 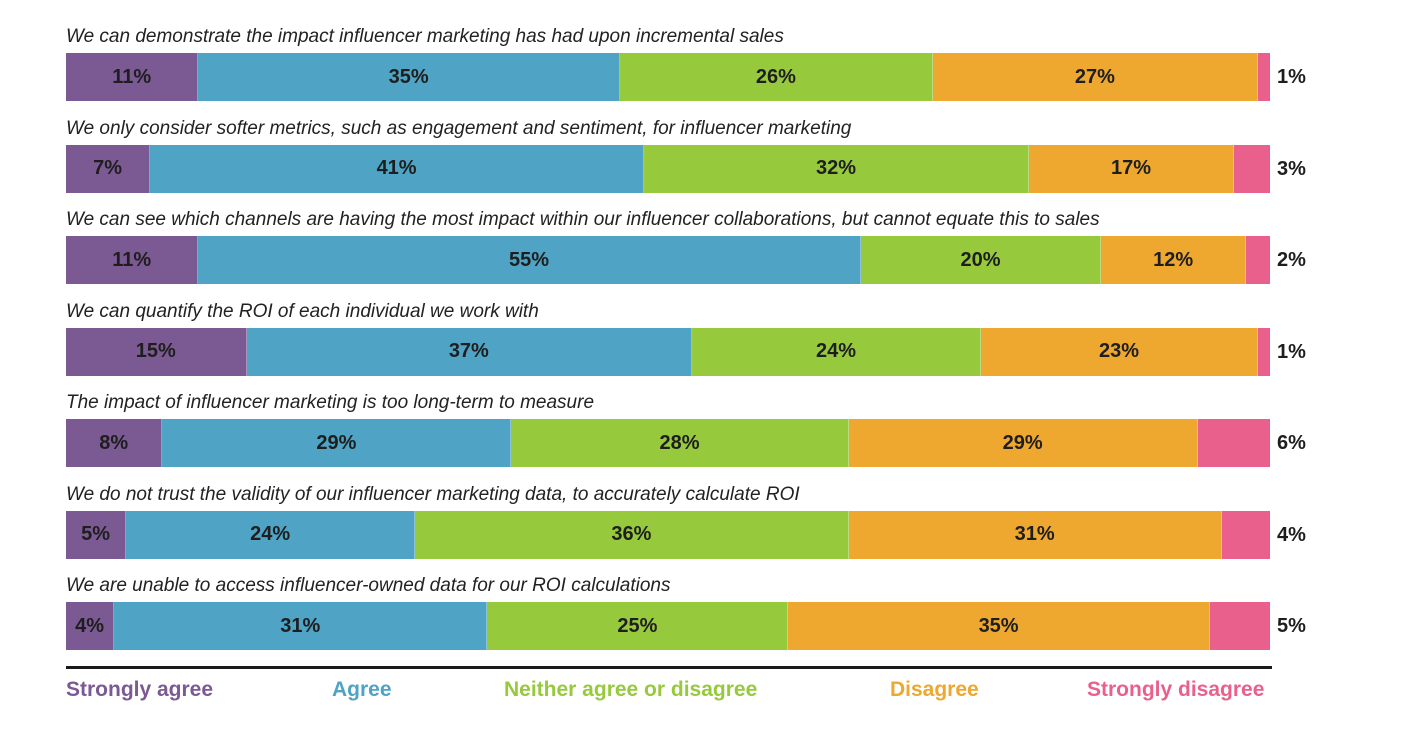 What do you see at coordinates (362, 689) in the screenshot?
I see `legend-entry: Agree` at bounding box center [362, 689].